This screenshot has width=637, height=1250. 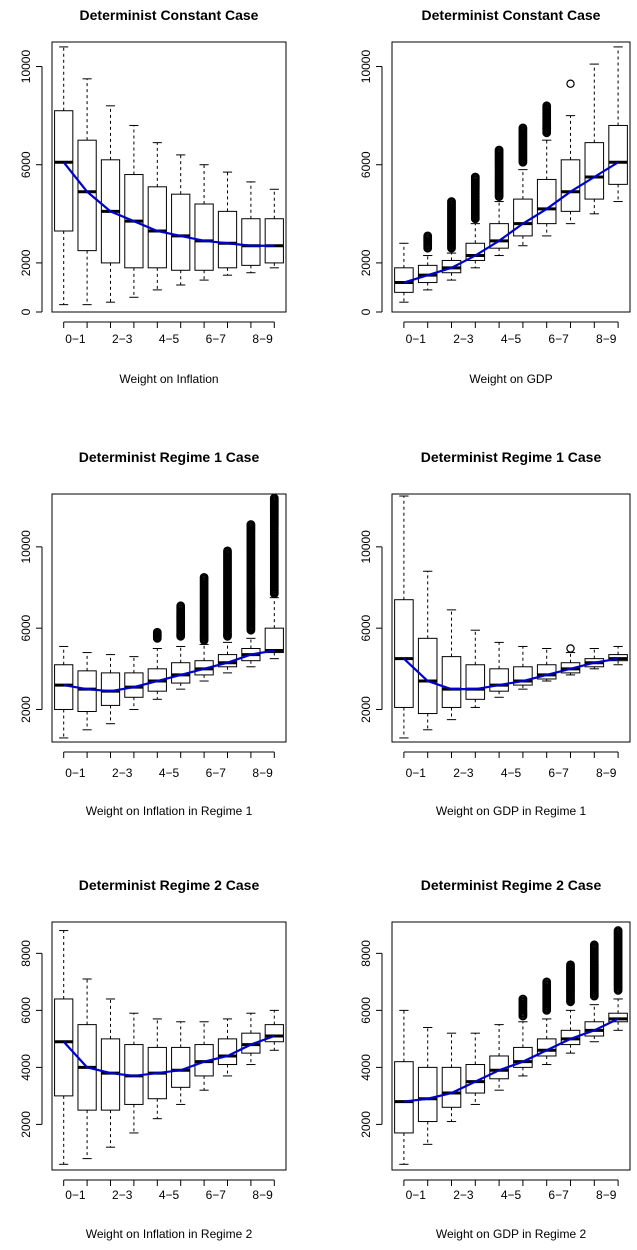 What do you see at coordinates (169, 885) in the screenshot?
I see `chart-title: Determinist Regime 2 Case` at bounding box center [169, 885].